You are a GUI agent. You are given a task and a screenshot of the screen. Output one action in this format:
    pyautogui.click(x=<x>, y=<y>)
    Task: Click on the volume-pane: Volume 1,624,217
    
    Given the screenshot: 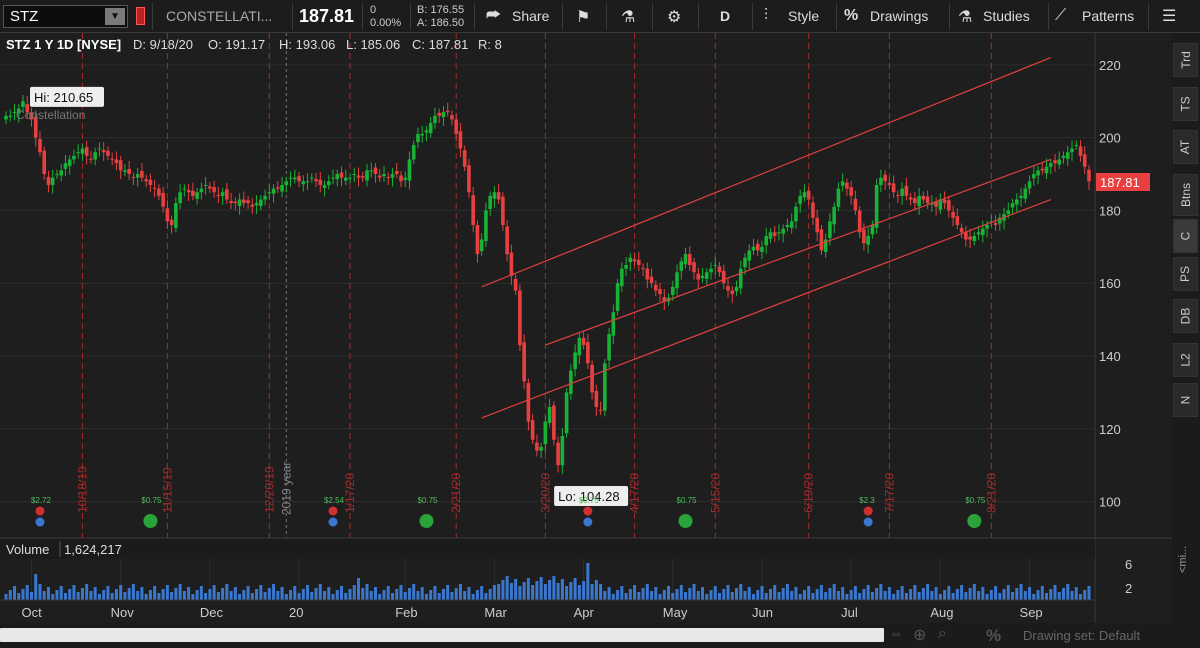 What is the action you would take?
    pyautogui.click(x=586, y=569)
    